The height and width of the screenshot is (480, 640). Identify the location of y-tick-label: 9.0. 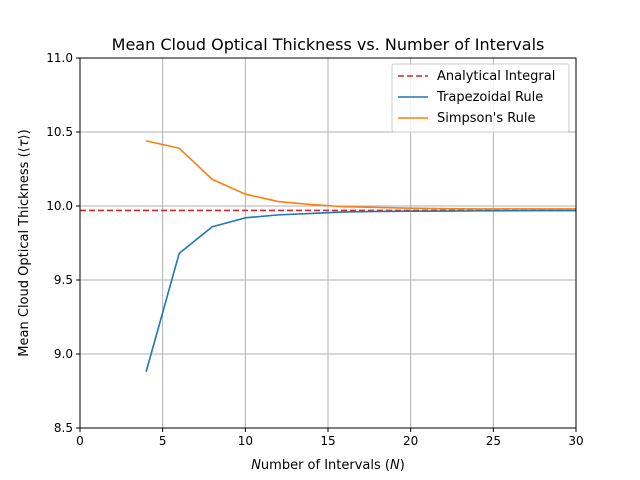
(63, 354).